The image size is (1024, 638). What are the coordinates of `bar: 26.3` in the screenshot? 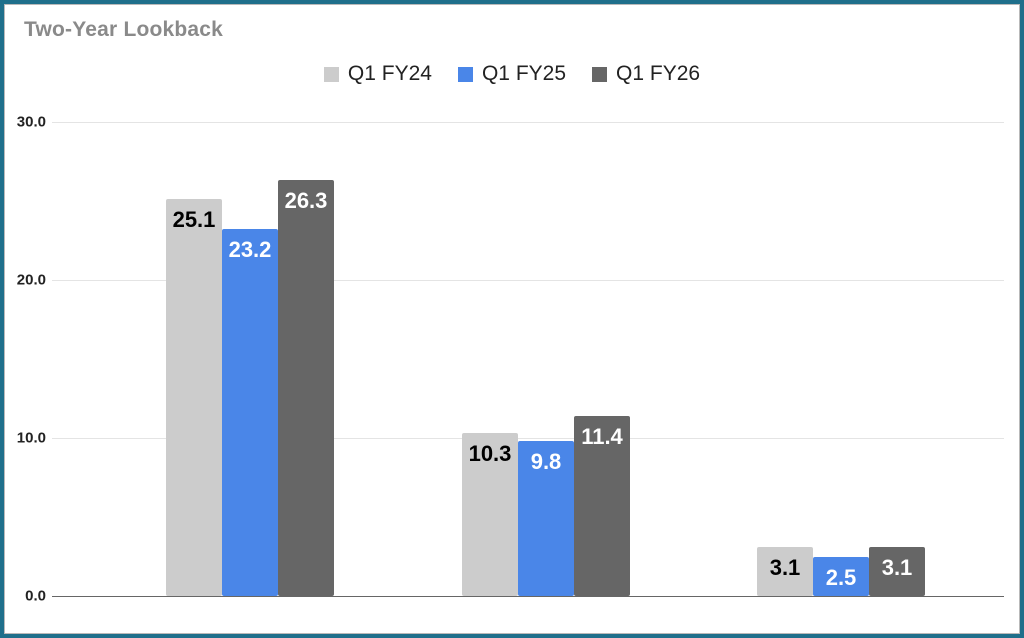 It's located at (306, 388).